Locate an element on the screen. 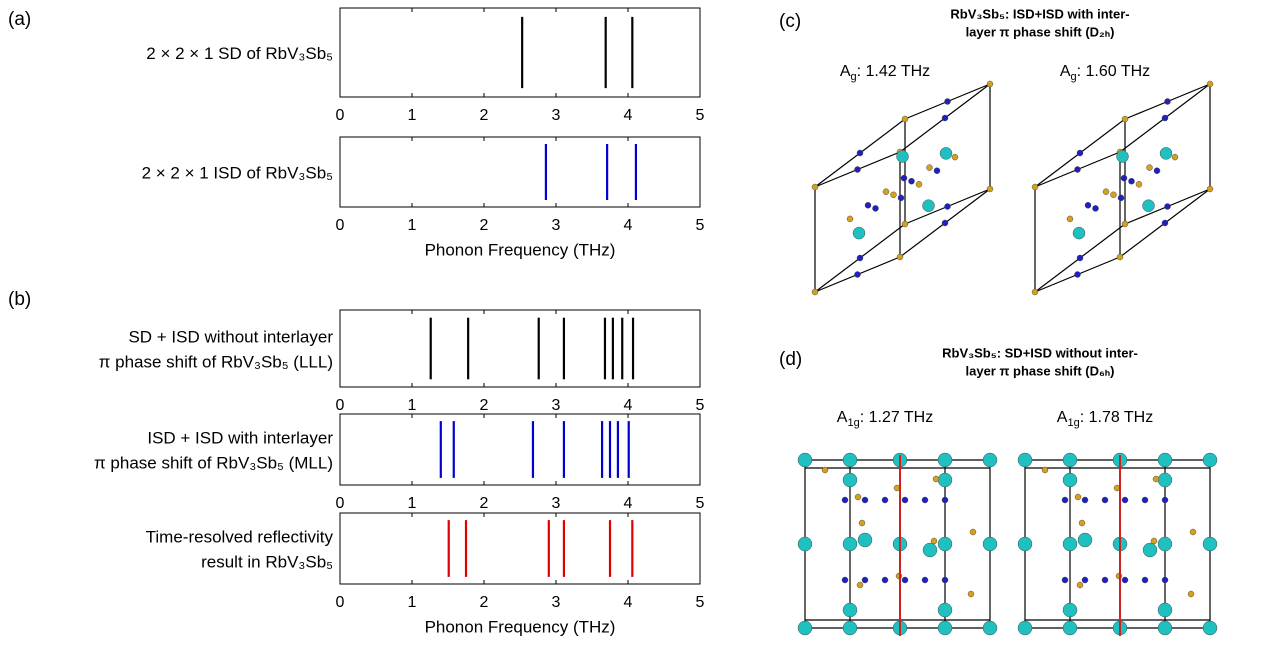  row-label: π phase shift of RbV₃Sb₅ (MLL) is located at coordinates (213, 462).